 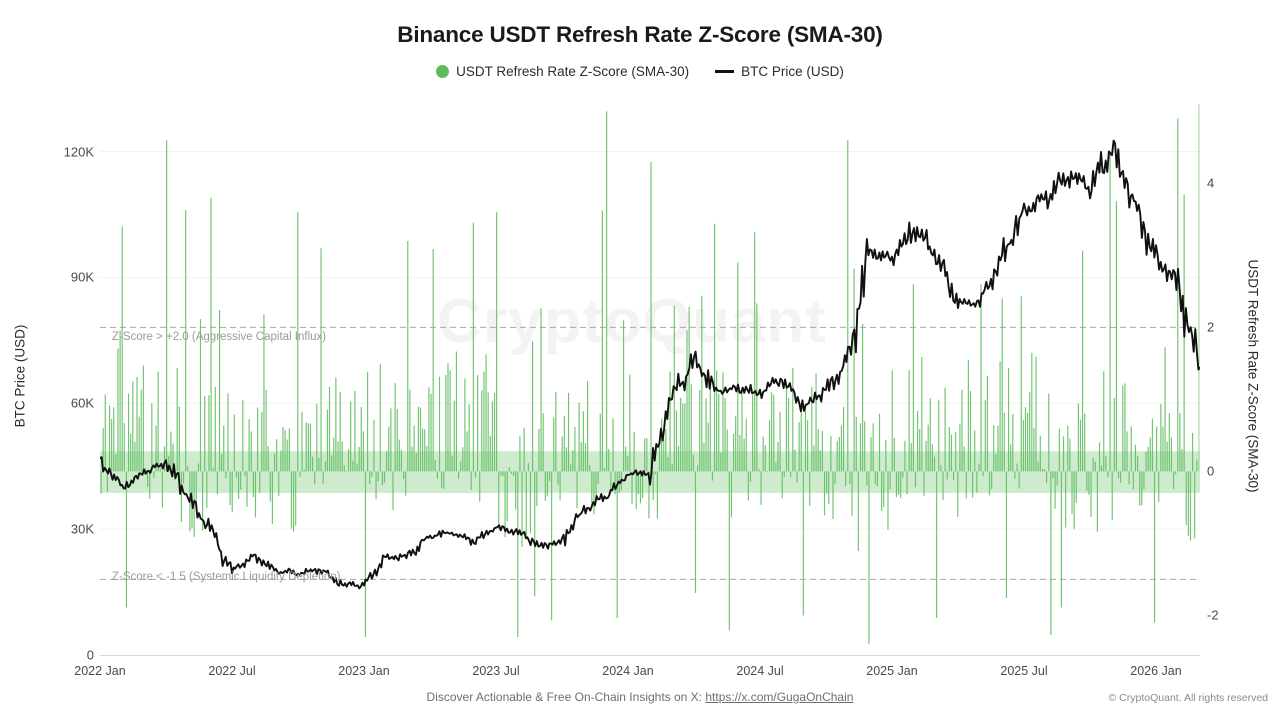 What do you see at coordinates (82, 529) in the screenshot?
I see `left-axis-tick-30K: 30K` at bounding box center [82, 529].